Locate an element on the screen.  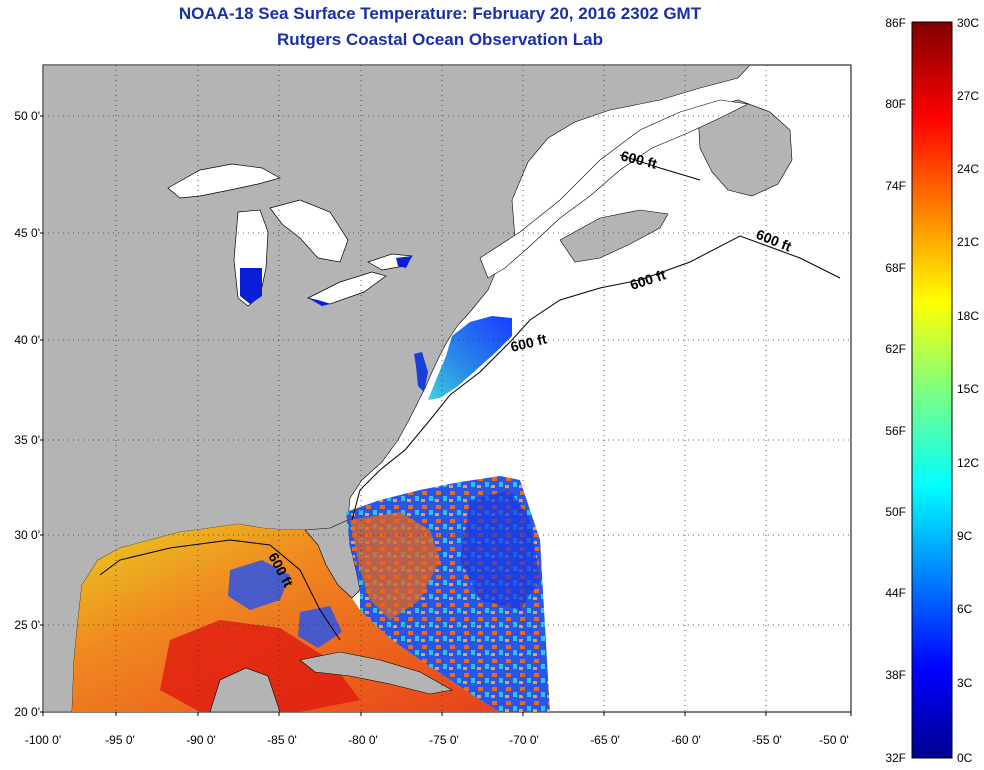
lat-label: 20 0' is located at coordinates (27, 712).